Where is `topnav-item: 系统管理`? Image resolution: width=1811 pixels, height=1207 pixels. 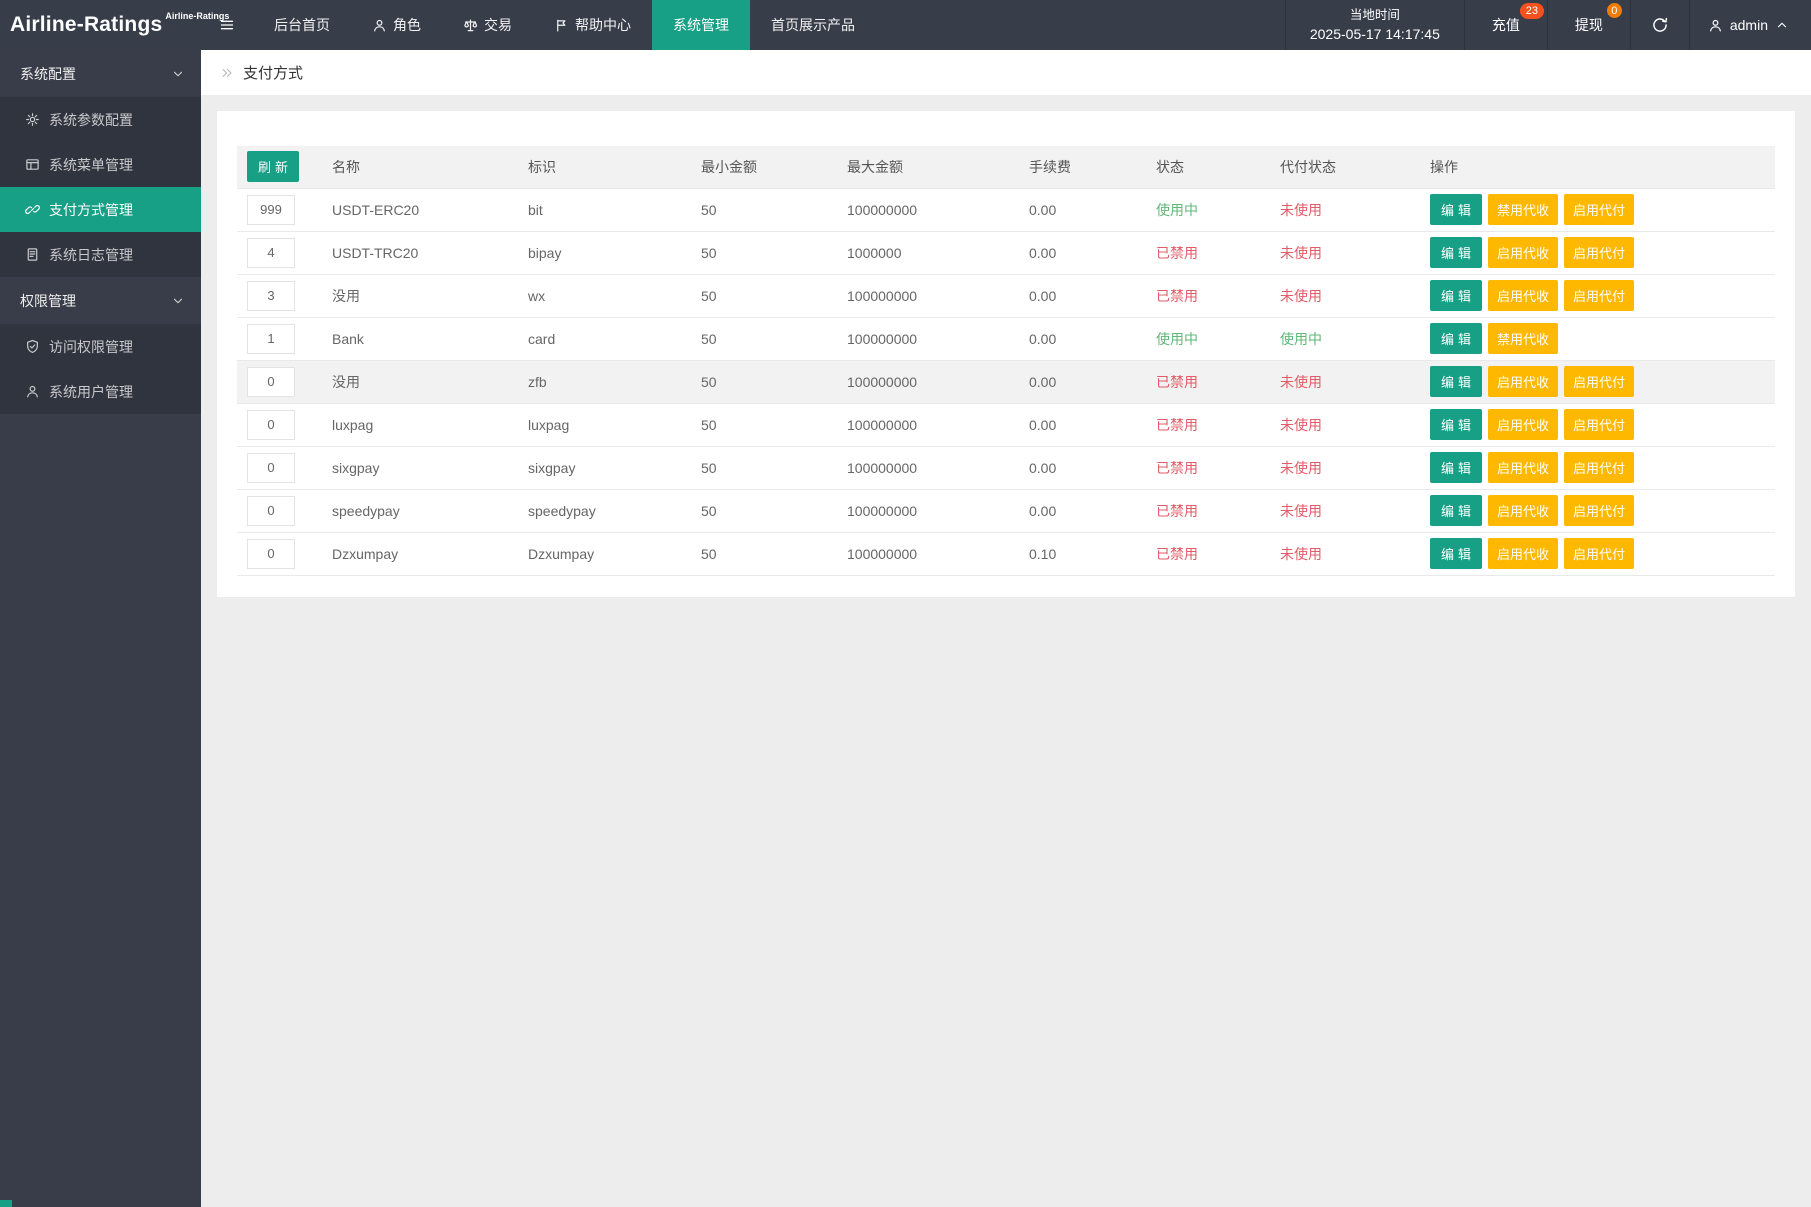 topnav-item: 系统管理 is located at coordinates (701, 25).